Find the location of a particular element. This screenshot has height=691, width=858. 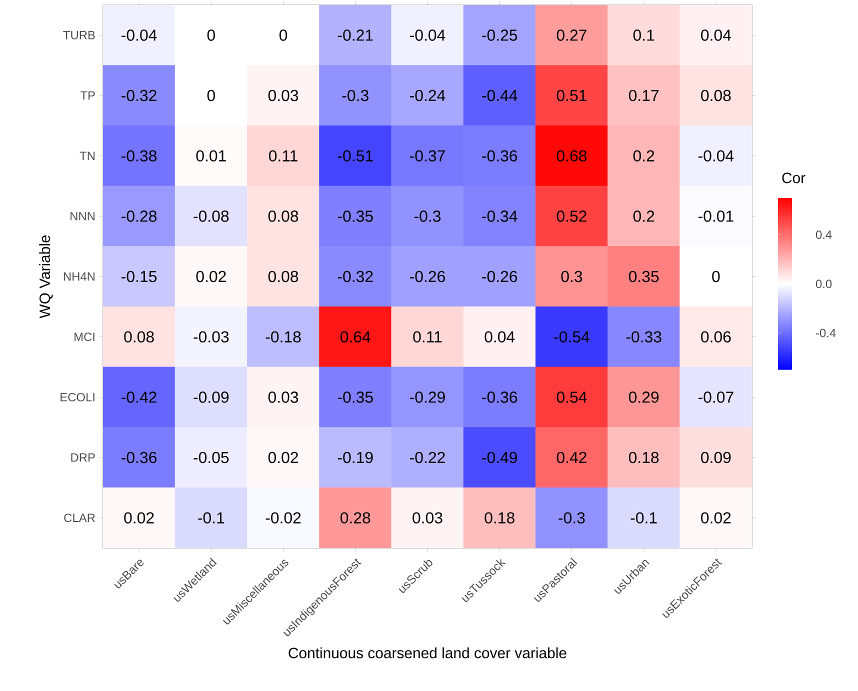

data-label: -0.02 is located at coordinates (283, 518).